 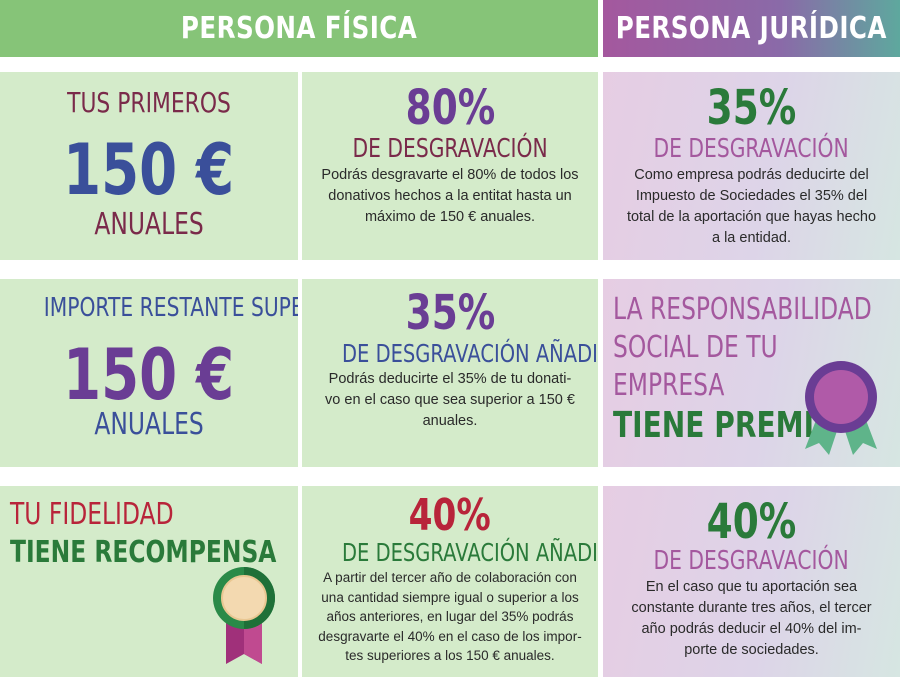 What do you see at coordinates (170, 308) in the screenshot?
I see `cell-top-label: IMPORTE RESTANTE SUPERIOR` at bounding box center [170, 308].